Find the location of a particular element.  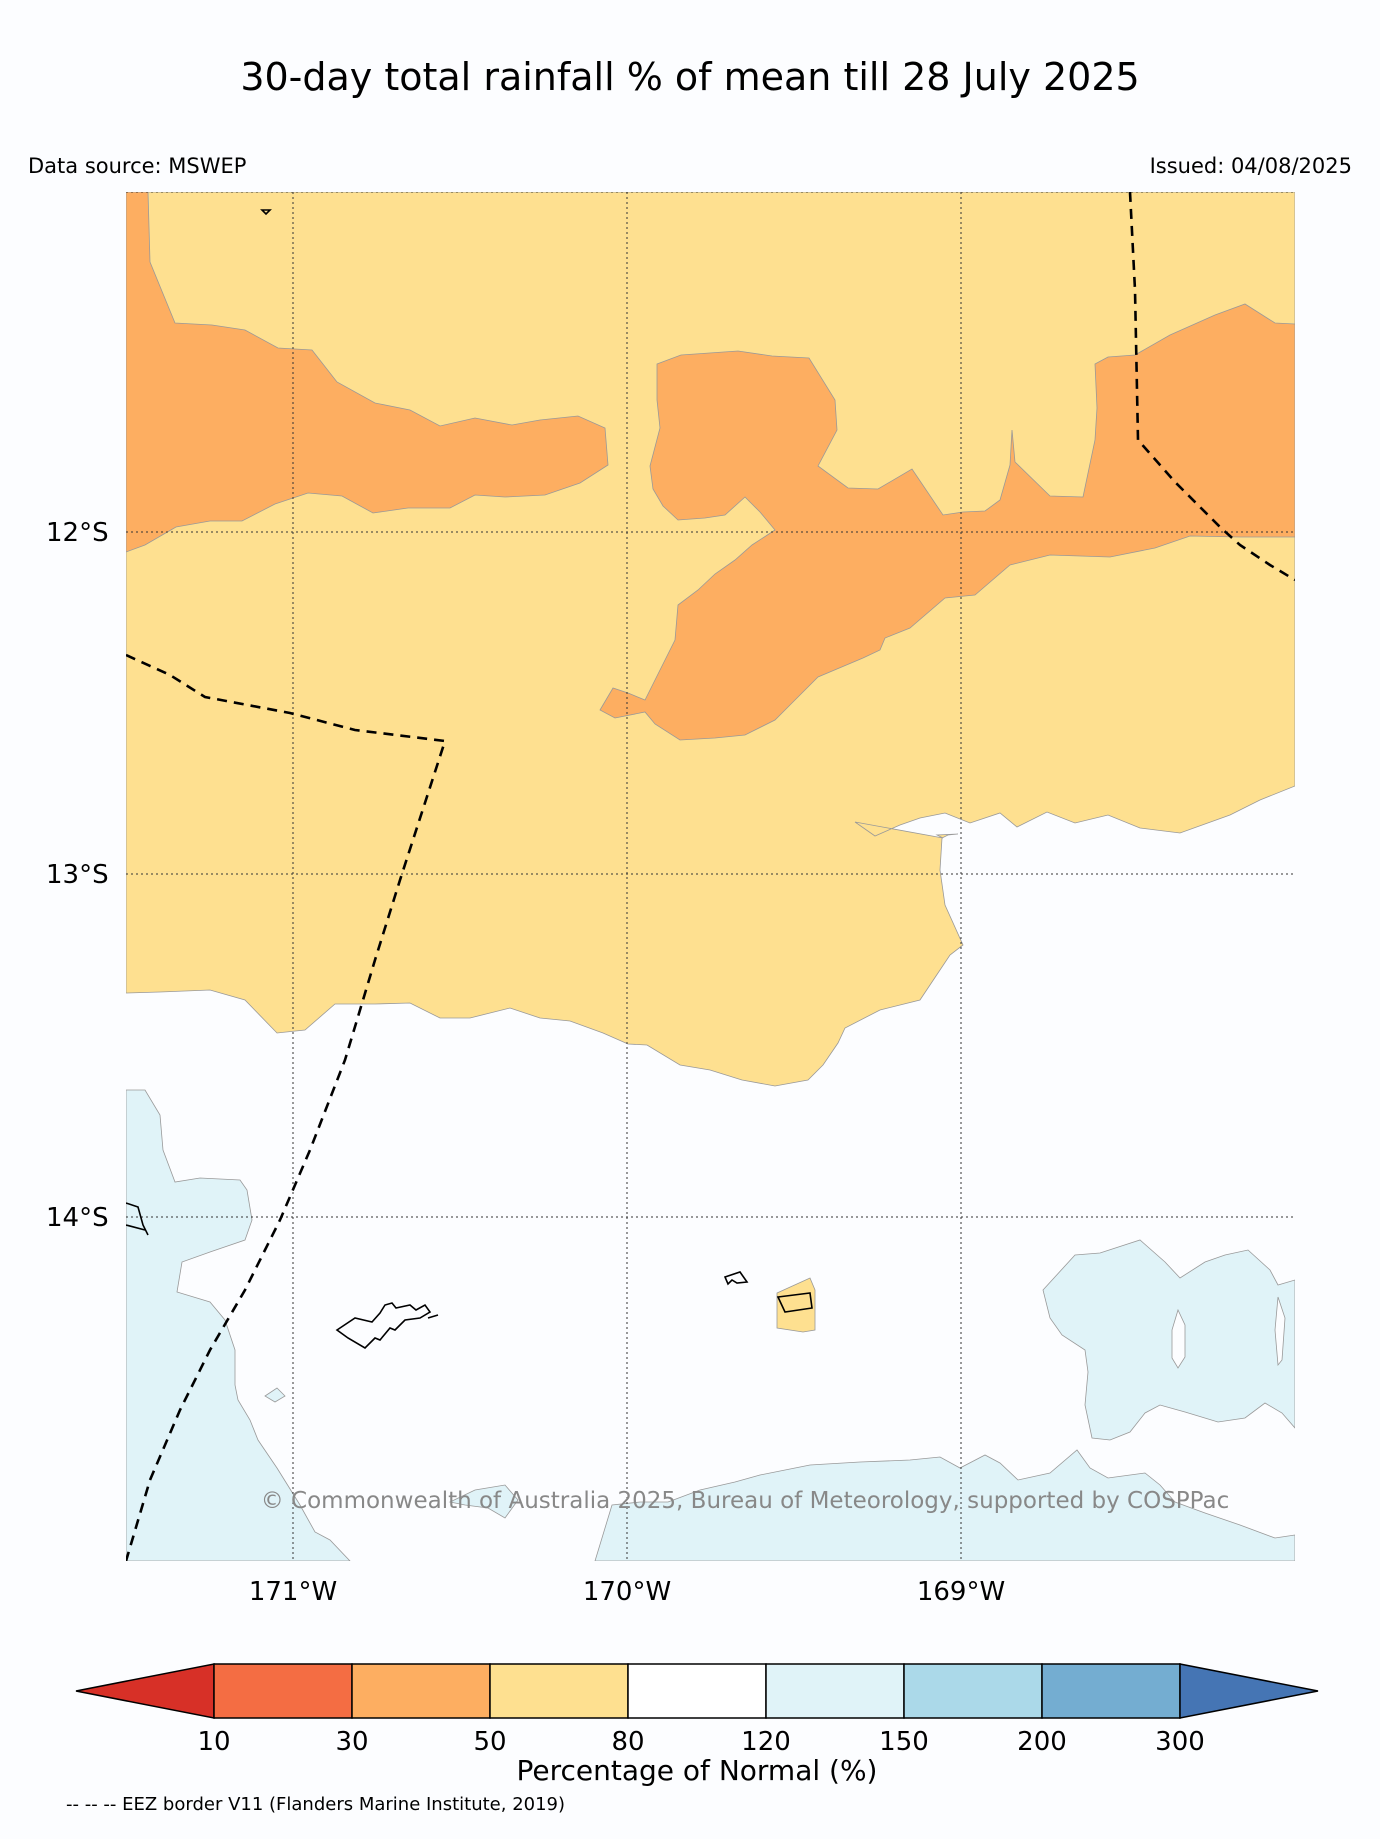

region-120-150-south is located at coordinates (944, 1505).